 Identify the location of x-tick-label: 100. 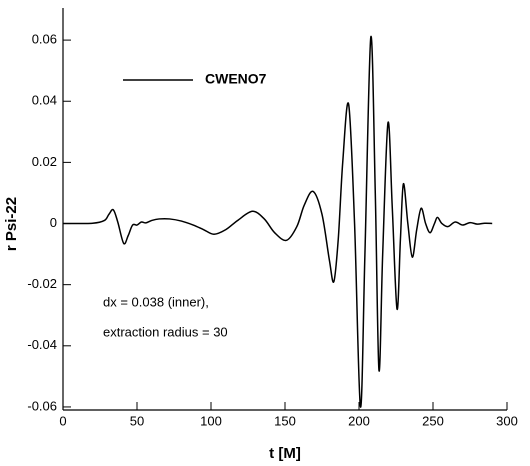
(211, 420).